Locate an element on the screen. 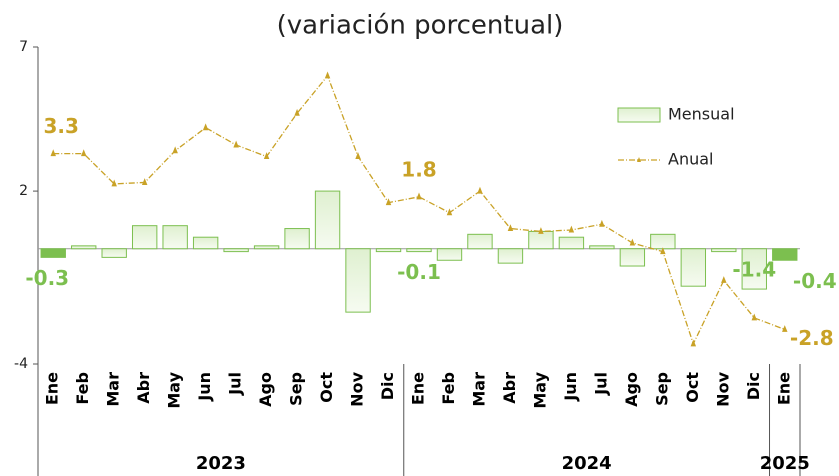  data-label: -1.4 is located at coordinates (754, 270).